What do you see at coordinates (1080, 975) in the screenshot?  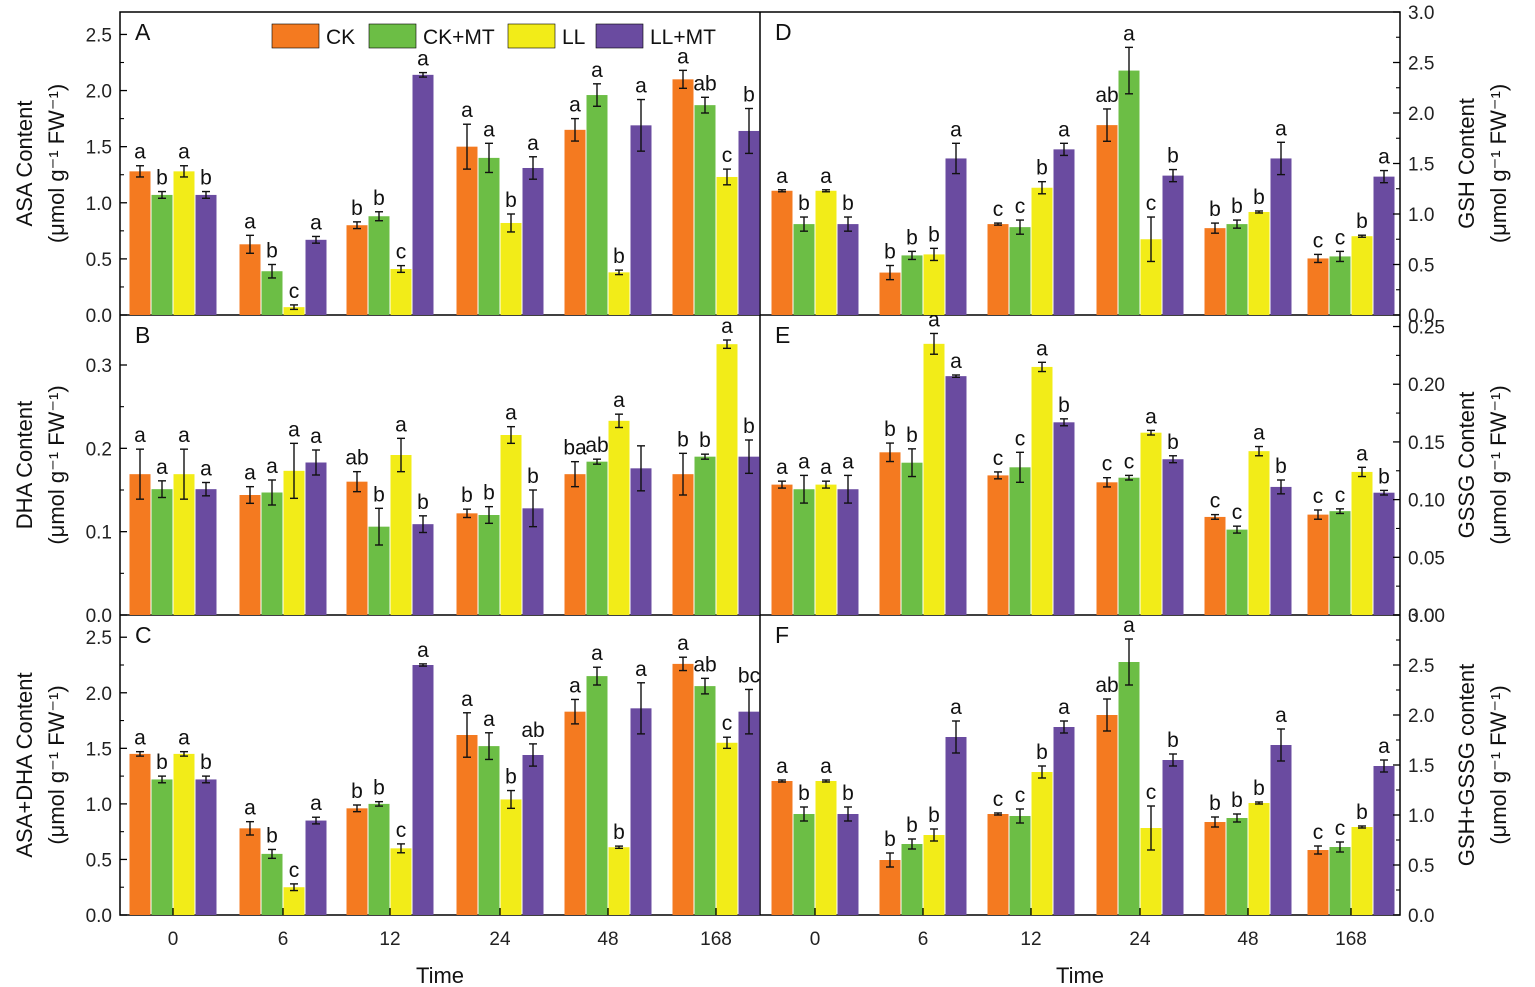 I see `x-axis-title-right: Time` at bounding box center [1080, 975].